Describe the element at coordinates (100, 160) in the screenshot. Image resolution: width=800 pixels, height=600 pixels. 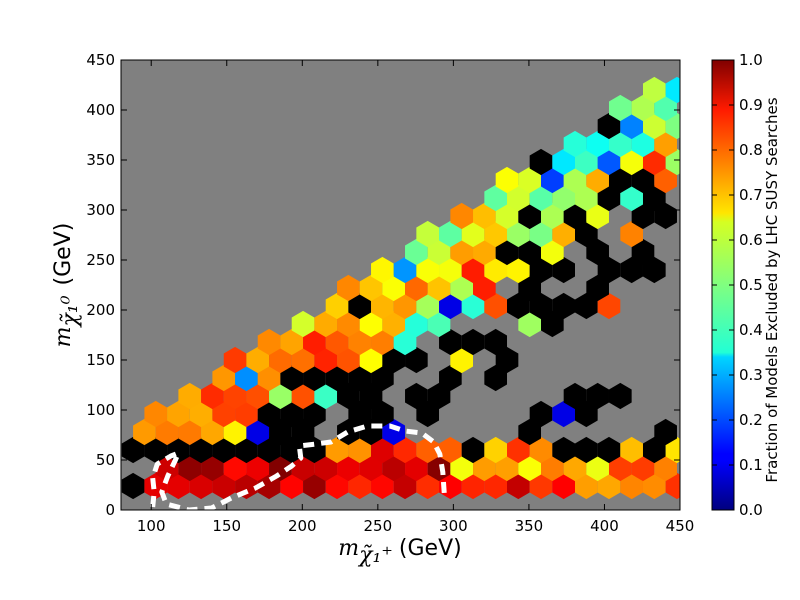
I see `y-tick-label: 350` at that location.